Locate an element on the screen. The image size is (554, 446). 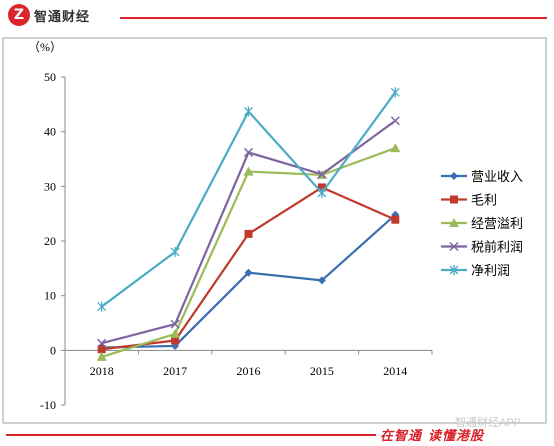
y-tick-label: 20 is located at coordinates (50, 241).